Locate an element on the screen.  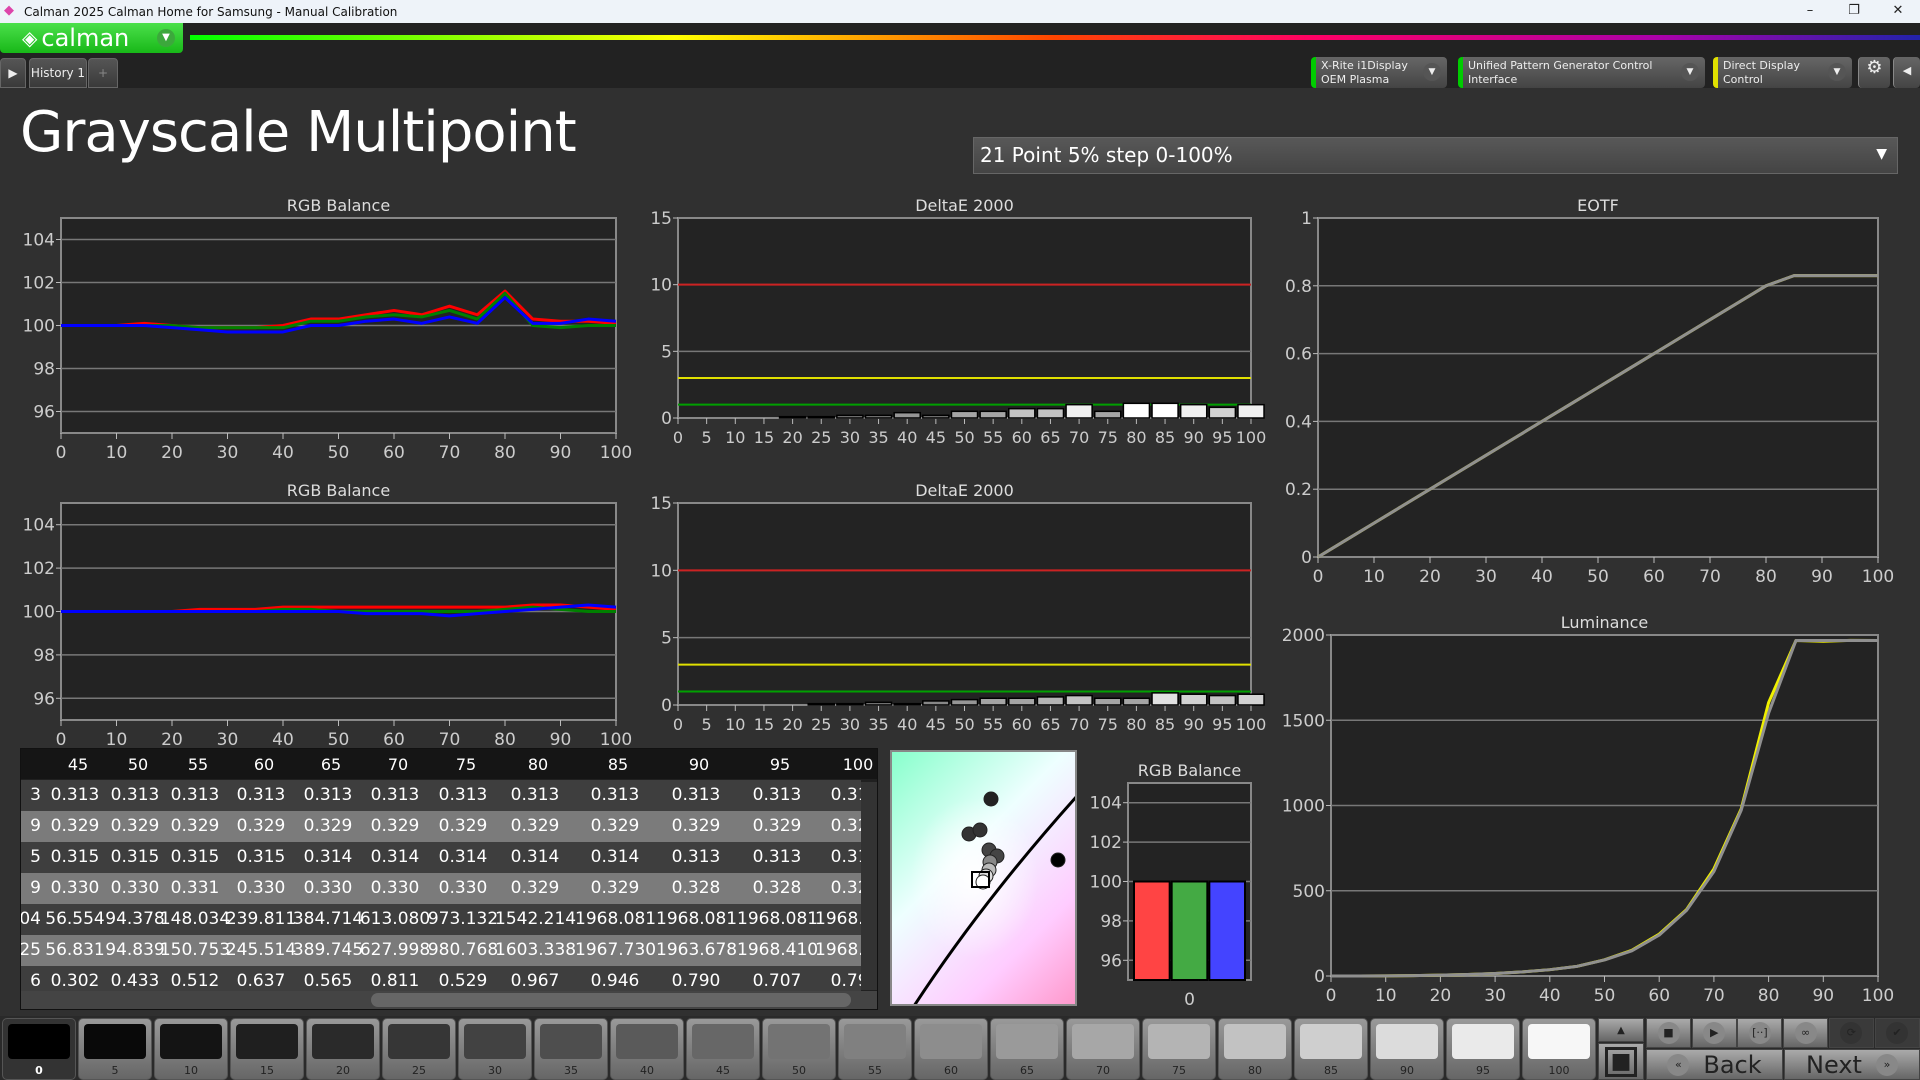
gear-icon: ⚙ is located at coordinates (1874, 67).